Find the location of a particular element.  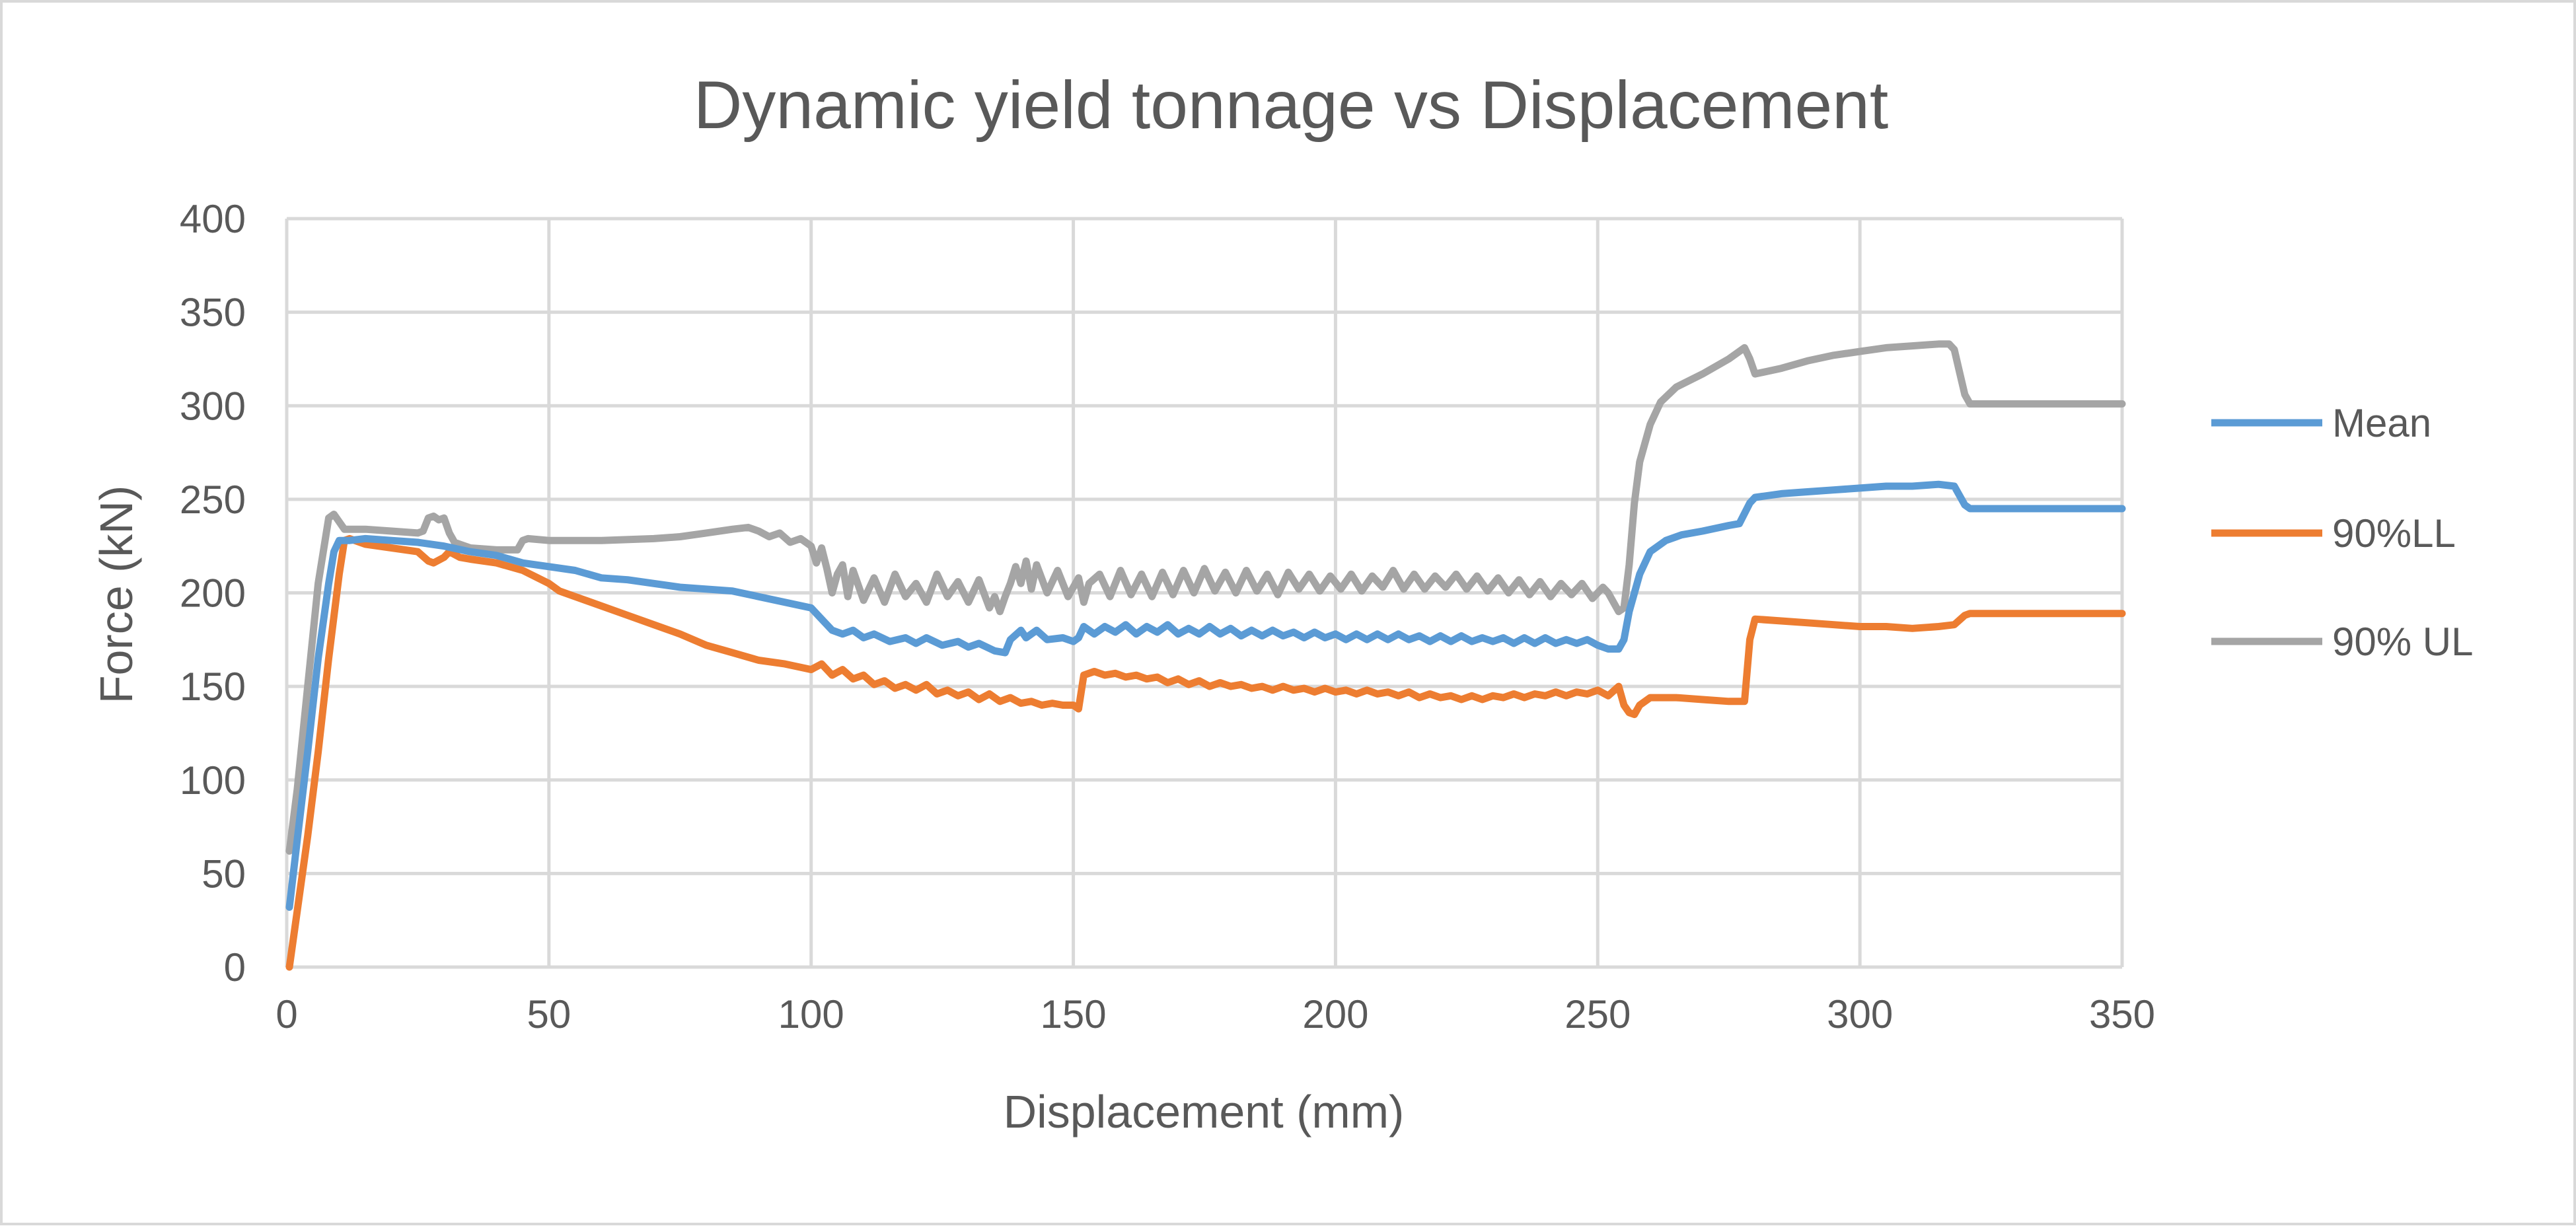

y-tick-label: 50 is located at coordinates (224, 873).